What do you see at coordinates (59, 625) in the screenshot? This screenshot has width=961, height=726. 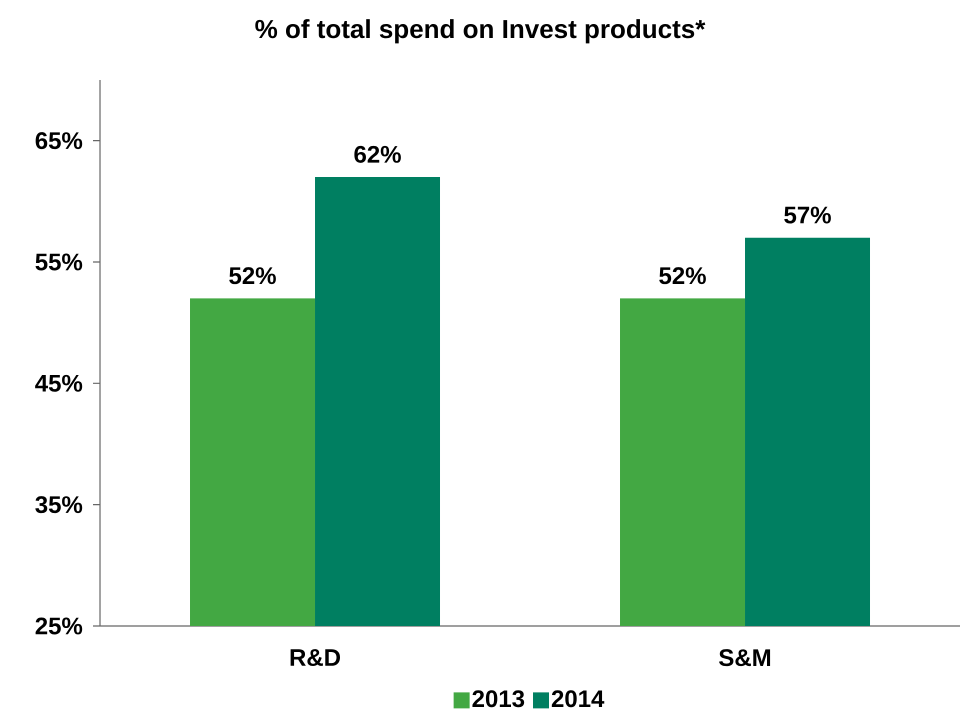 I see `y-tick-label: 25%` at bounding box center [59, 625].